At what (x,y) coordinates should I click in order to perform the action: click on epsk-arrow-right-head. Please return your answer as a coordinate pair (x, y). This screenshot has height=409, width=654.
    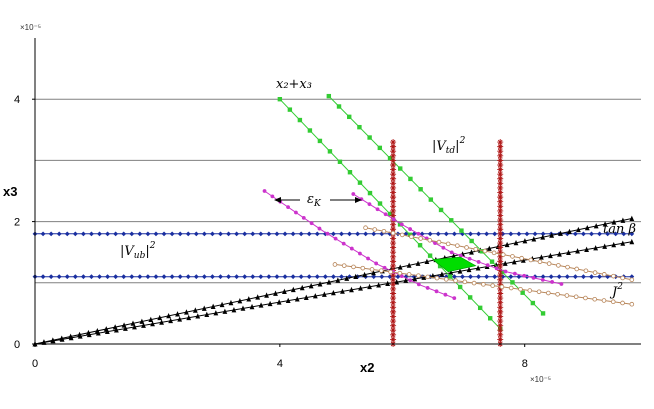
    Looking at the image, I should click on (358, 200).